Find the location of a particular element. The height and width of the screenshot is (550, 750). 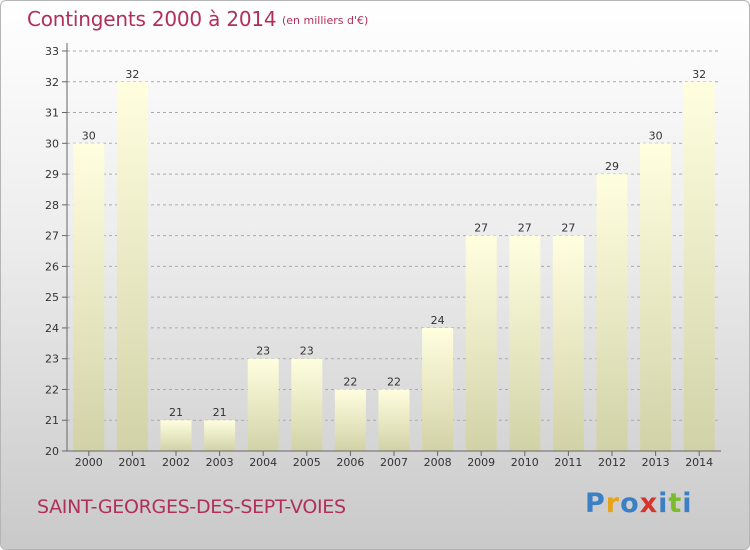

y-tick-label: 29 is located at coordinates (52, 174).